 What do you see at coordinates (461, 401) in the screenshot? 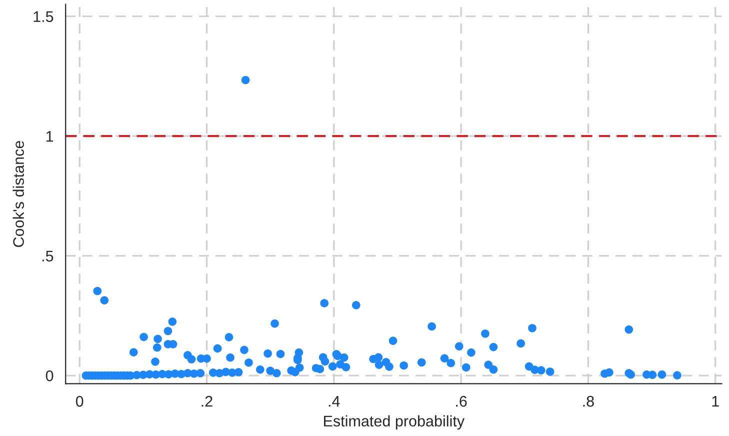
I see `x-tick-label: .6` at bounding box center [461, 401].